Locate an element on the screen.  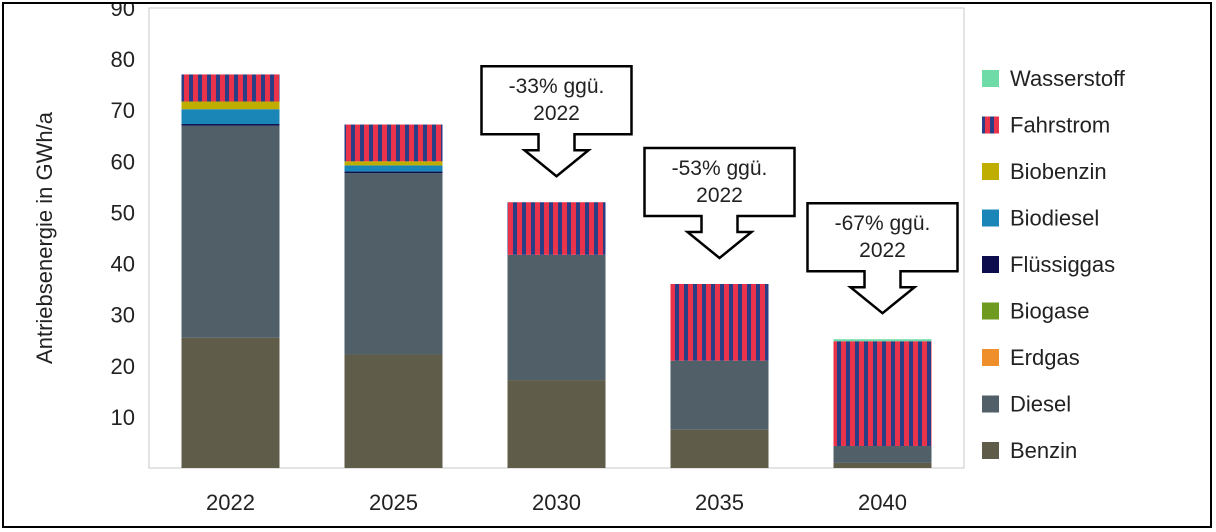
bar-benzin-2030 is located at coordinates (556, 424).